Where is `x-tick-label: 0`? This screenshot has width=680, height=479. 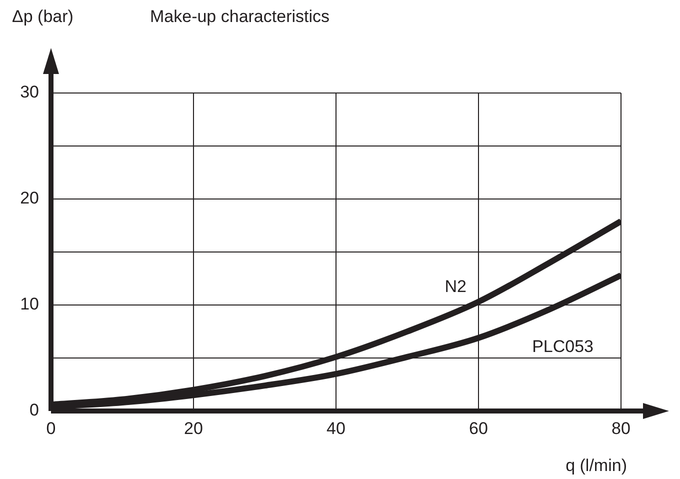 x-tick-label: 0 is located at coordinates (51, 428).